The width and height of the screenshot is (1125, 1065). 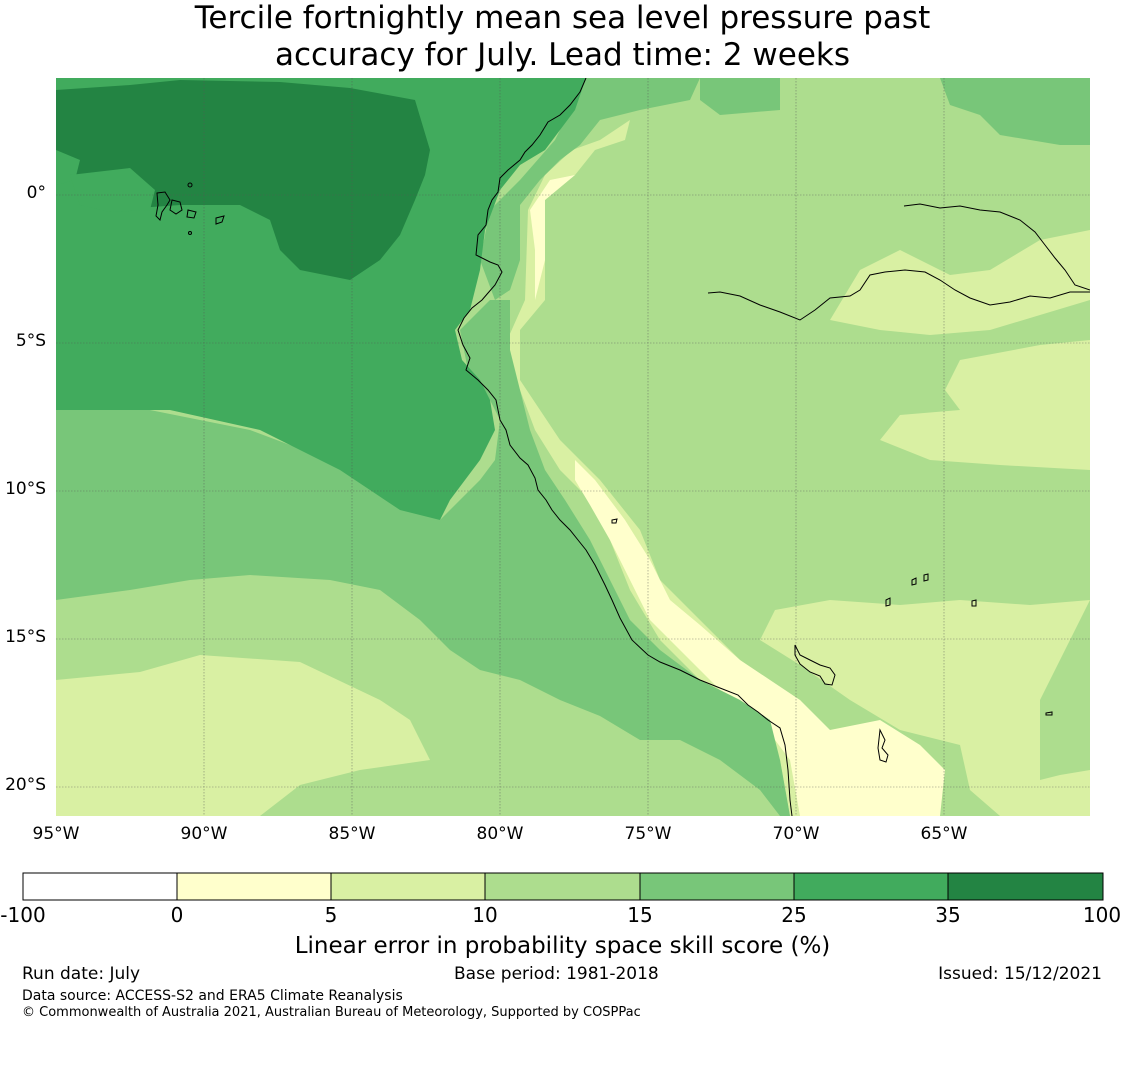 What do you see at coordinates (30, 341) in the screenshot?
I see `lat-label-5s: 5°S` at bounding box center [30, 341].